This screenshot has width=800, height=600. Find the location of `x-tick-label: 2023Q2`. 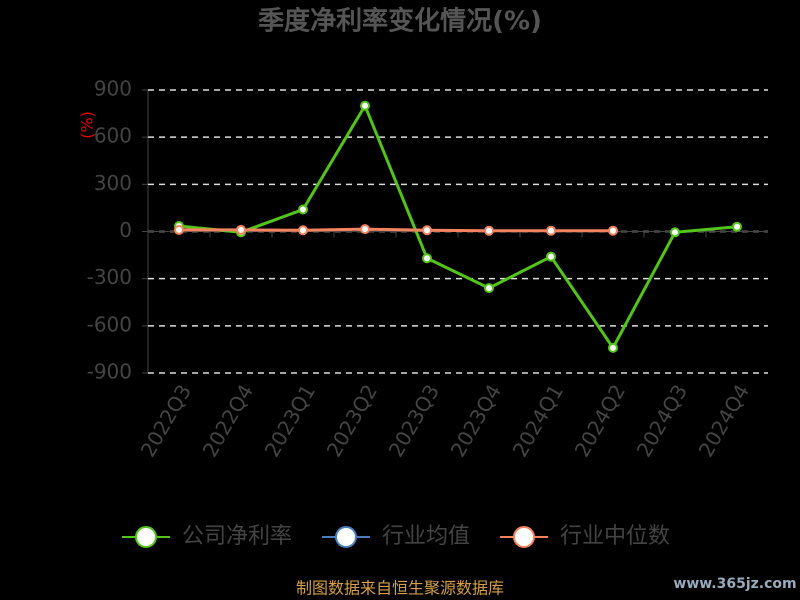

x-tick-label: 2023Q2 is located at coordinates (352, 420).